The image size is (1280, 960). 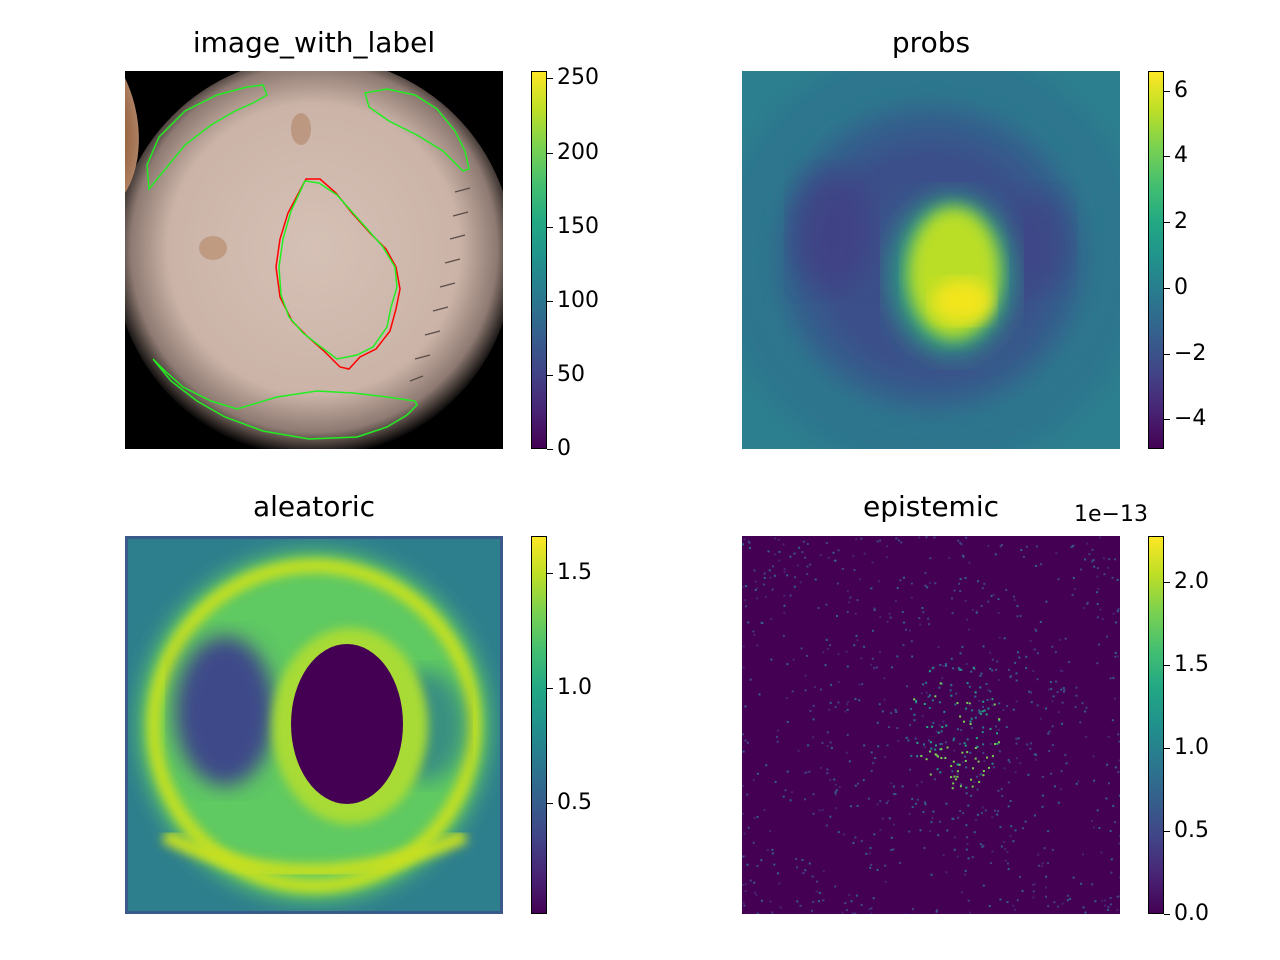 What do you see at coordinates (574, 802) in the screenshot?
I see `colorbar-tick-label: 0.5` at bounding box center [574, 802].